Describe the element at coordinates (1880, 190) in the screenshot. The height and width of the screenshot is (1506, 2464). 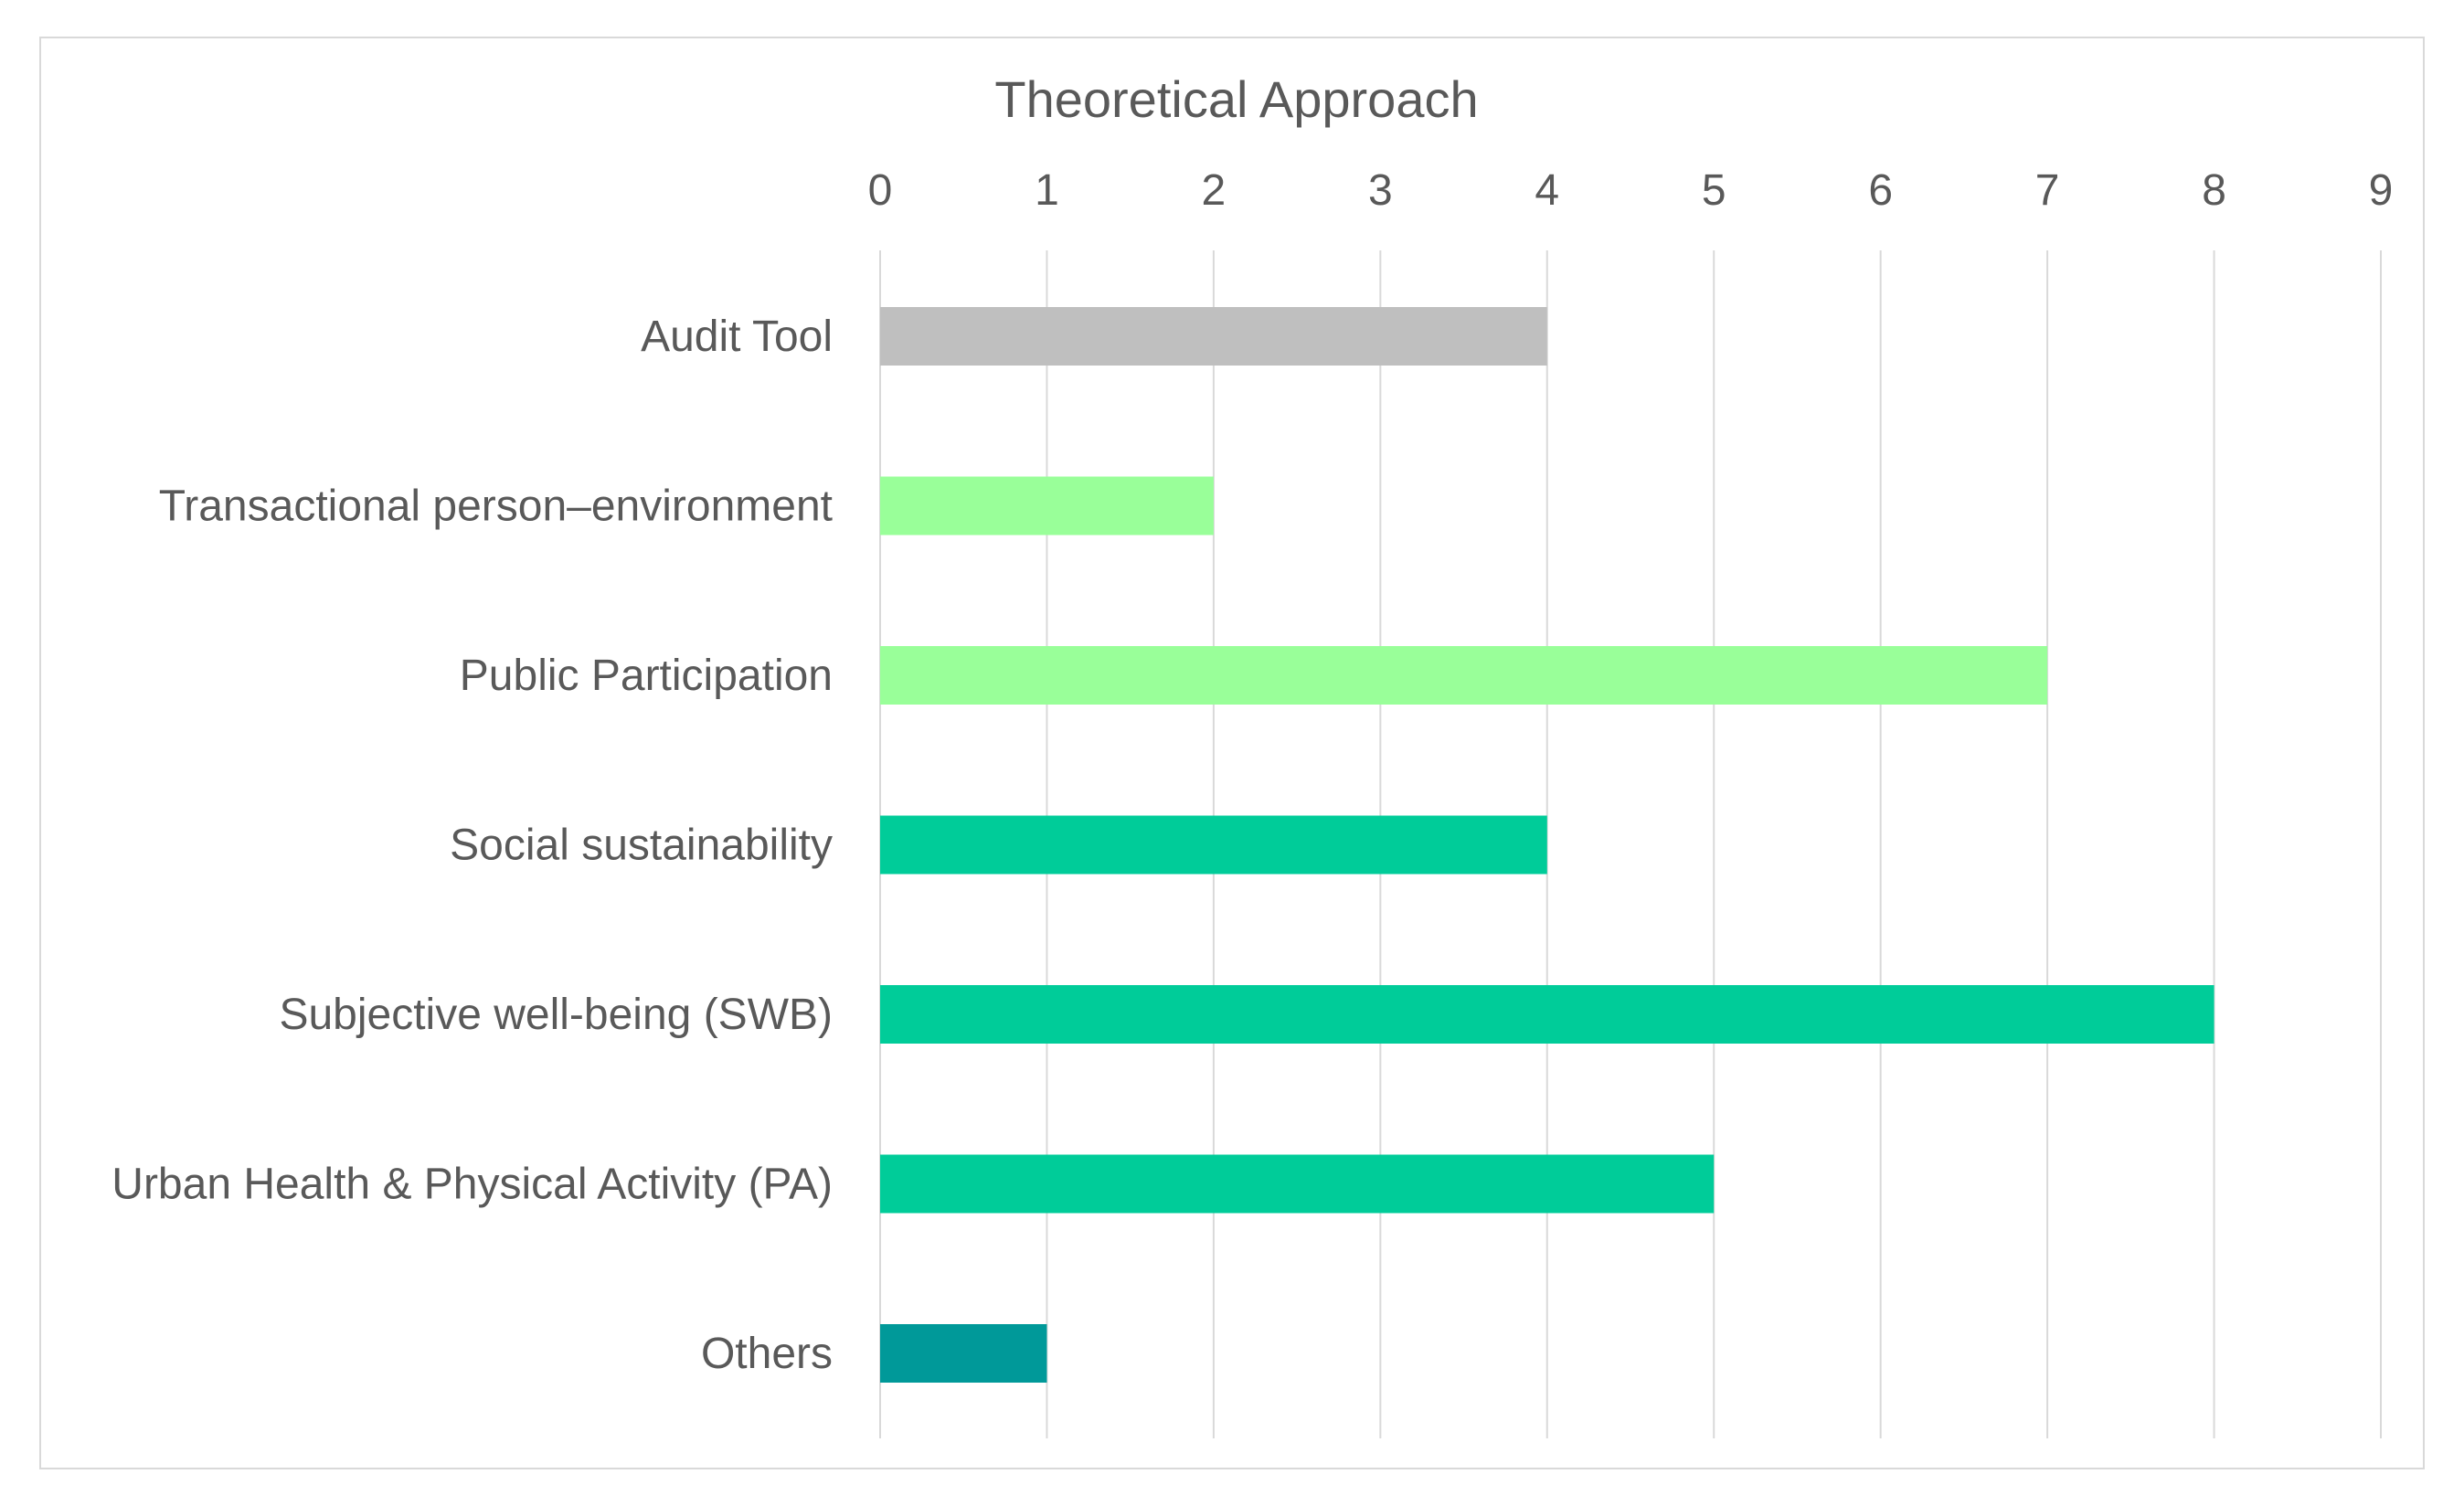
I see `x-tick-label: 6` at that location.